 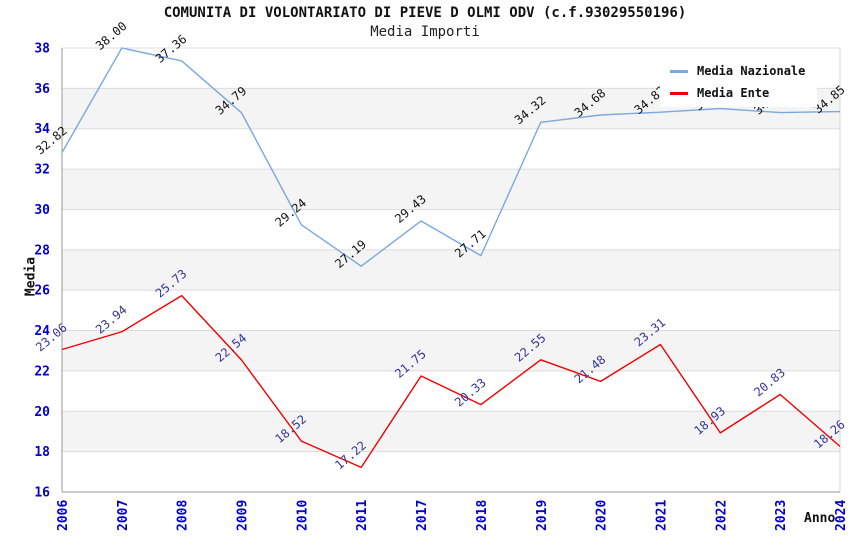 What do you see at coordinates (183, 515) in the screenshot?
I see `x-tick-label: 2008` at bounding box center [183, 515].